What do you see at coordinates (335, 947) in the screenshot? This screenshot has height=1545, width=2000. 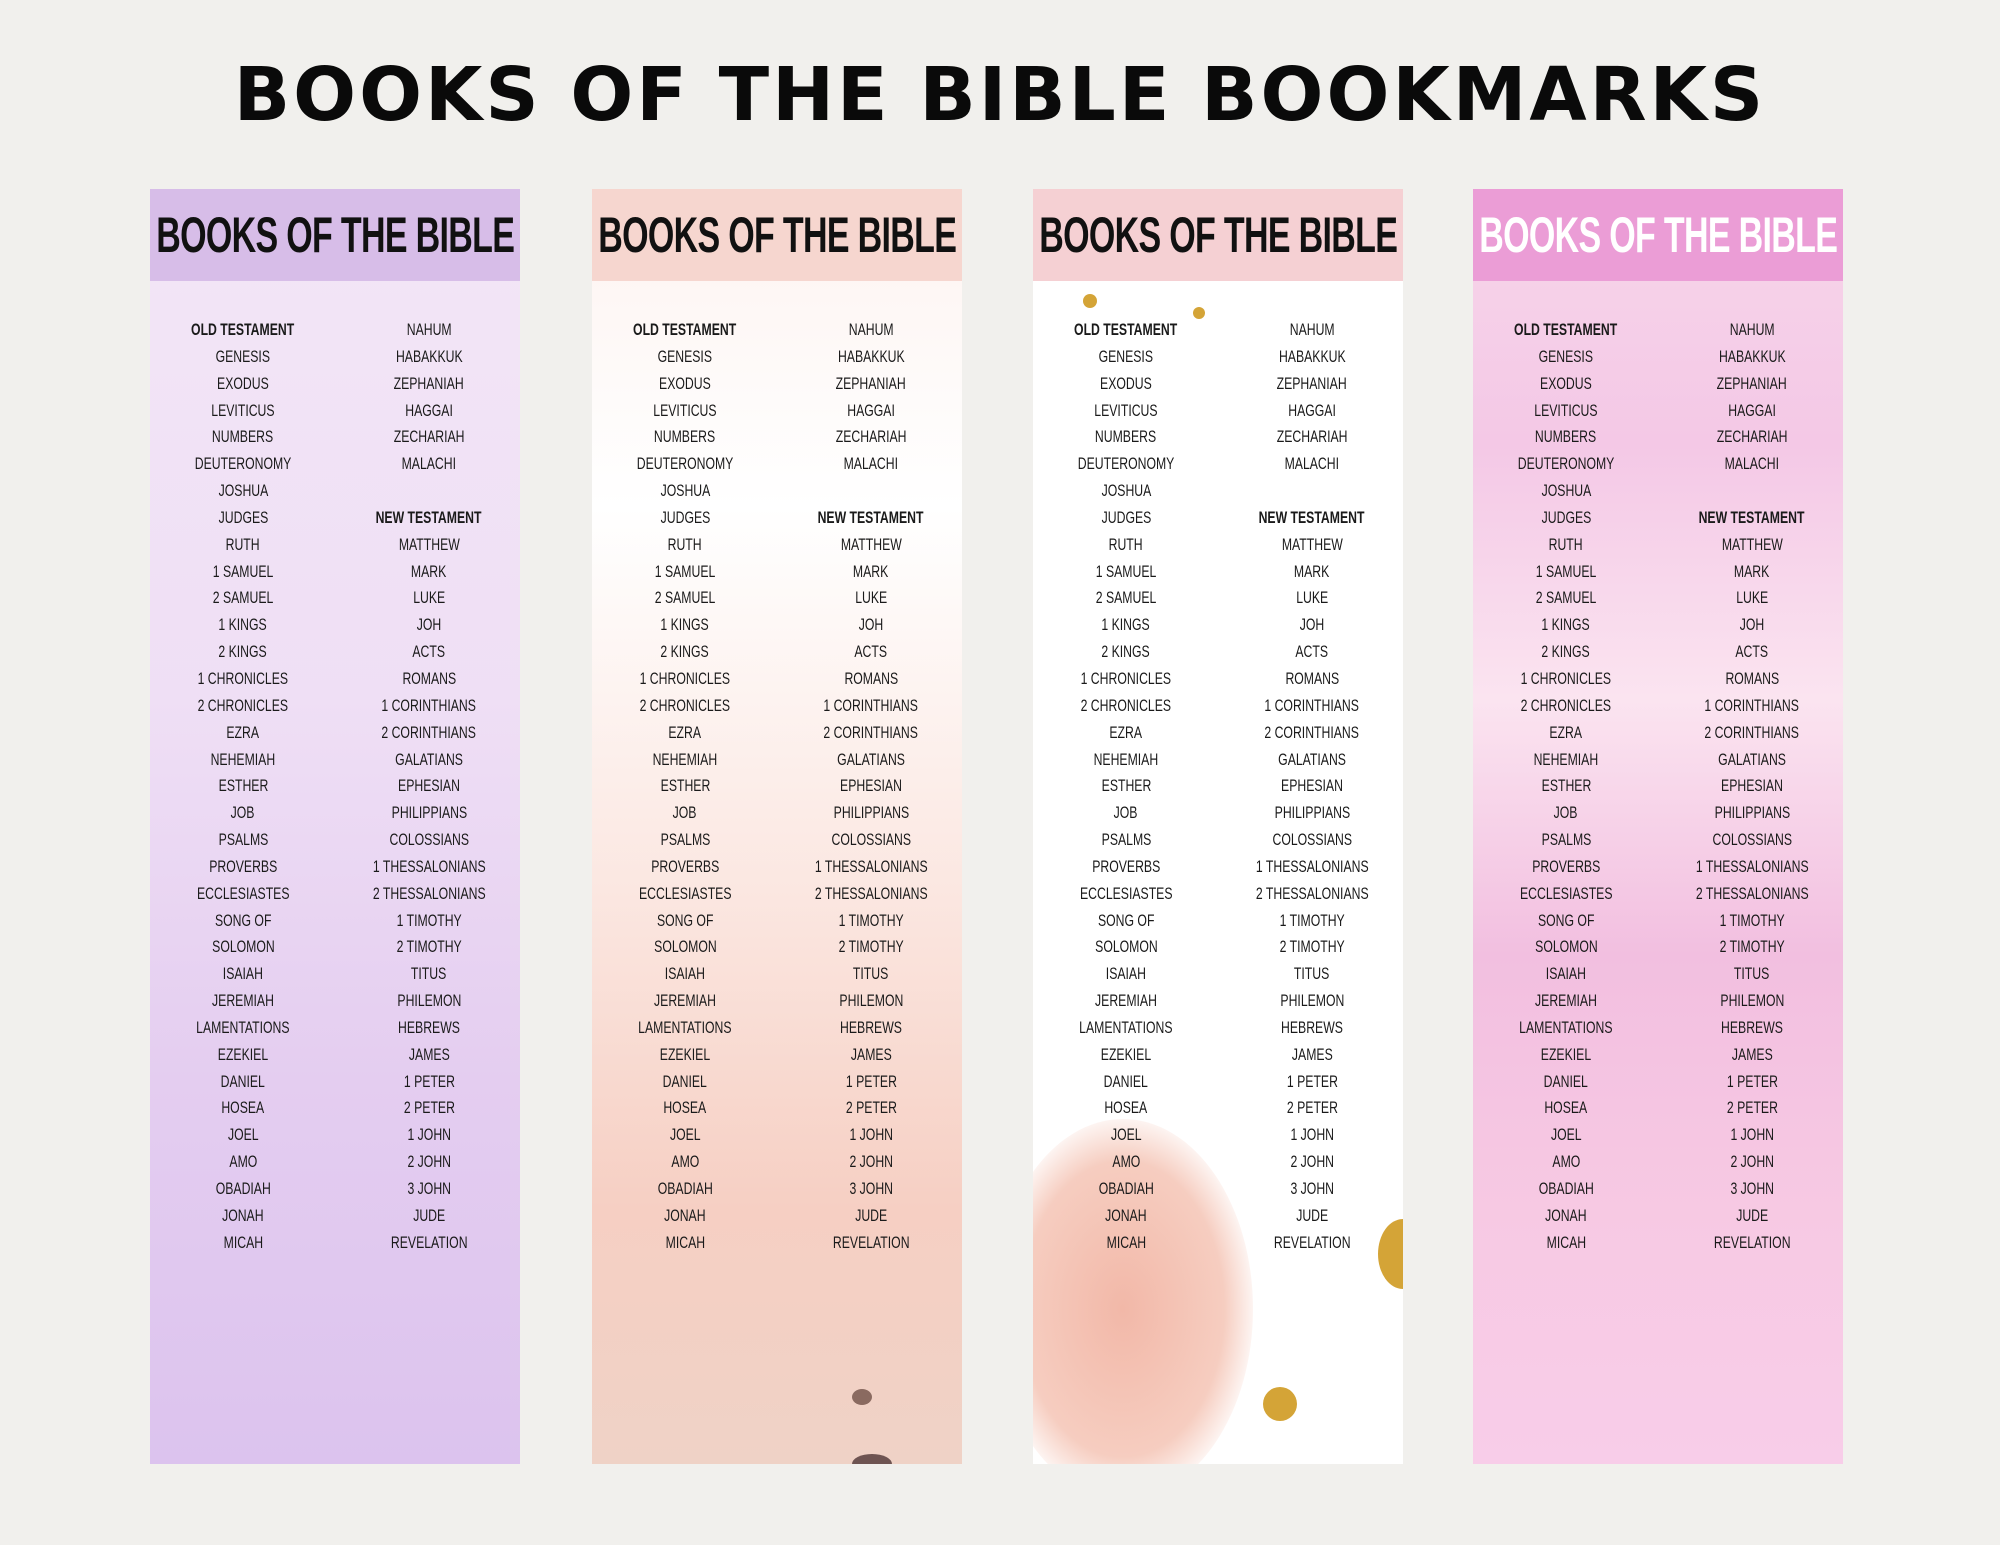 I see `list-row: SOLOMON 2 TIMOTHY` at bounding box center [335, 947].